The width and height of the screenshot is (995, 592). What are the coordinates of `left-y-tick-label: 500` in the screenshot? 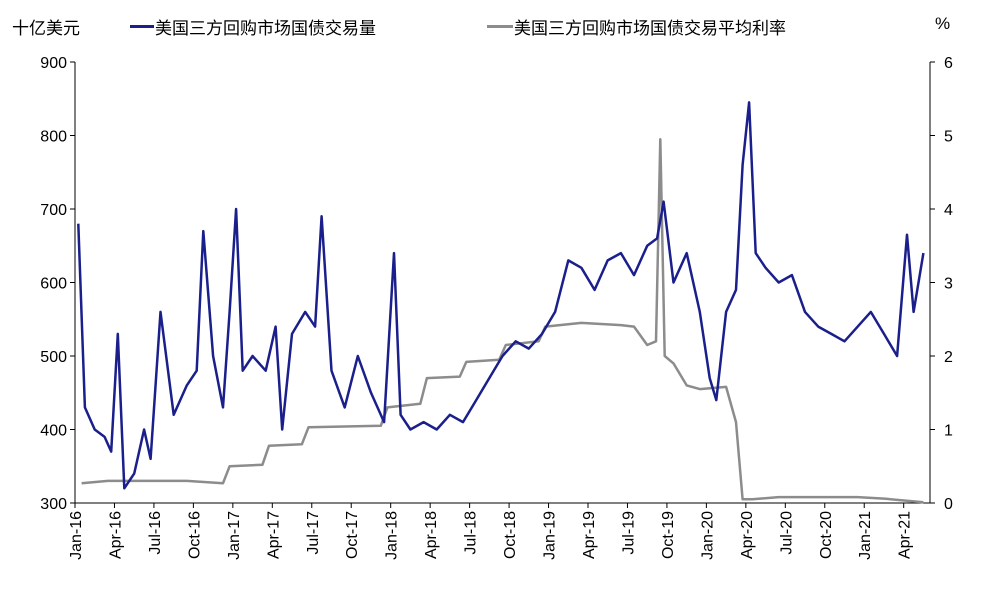 It's located at (53, 357).